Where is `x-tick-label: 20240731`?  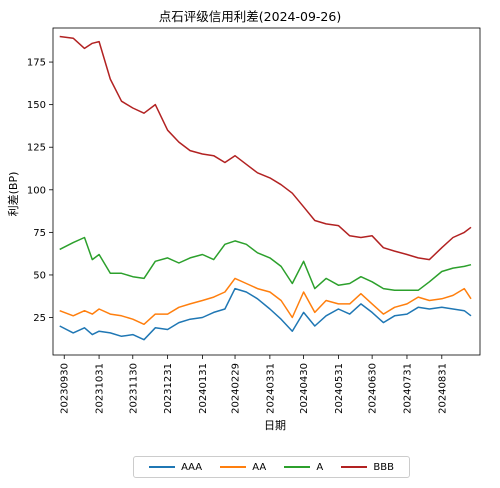
x-tick-label: 20240731 is located at coordinates (407, 388).